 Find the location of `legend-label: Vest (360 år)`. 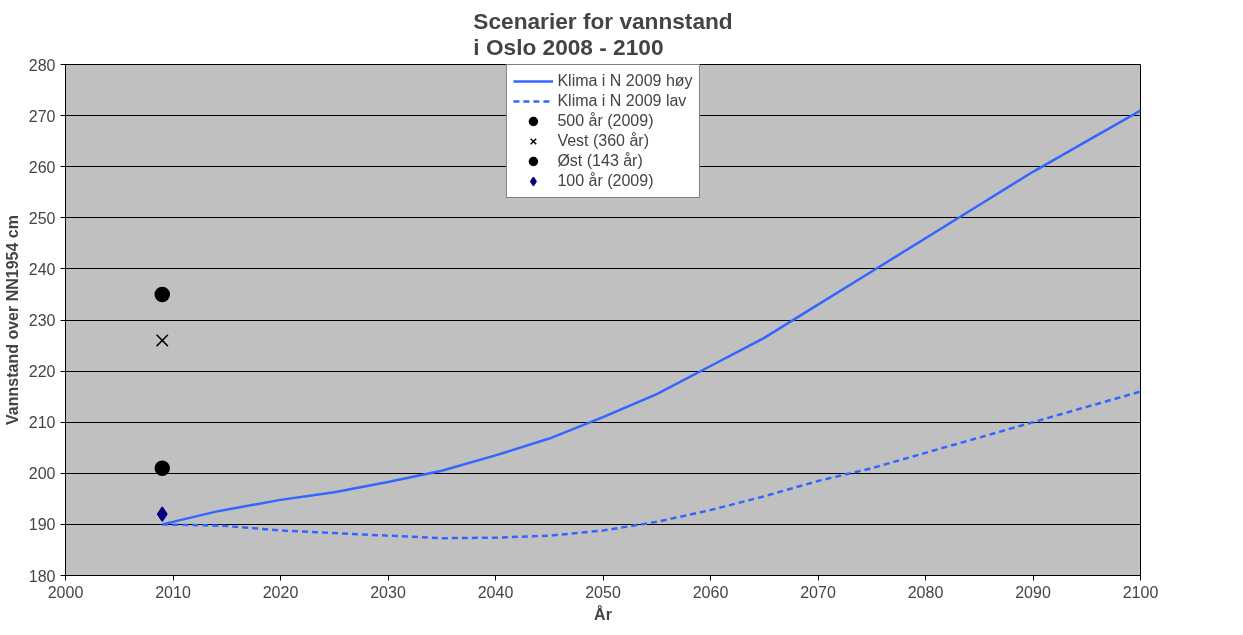

legend-label: Vest (360 år) is located at coordinates (603, 141).